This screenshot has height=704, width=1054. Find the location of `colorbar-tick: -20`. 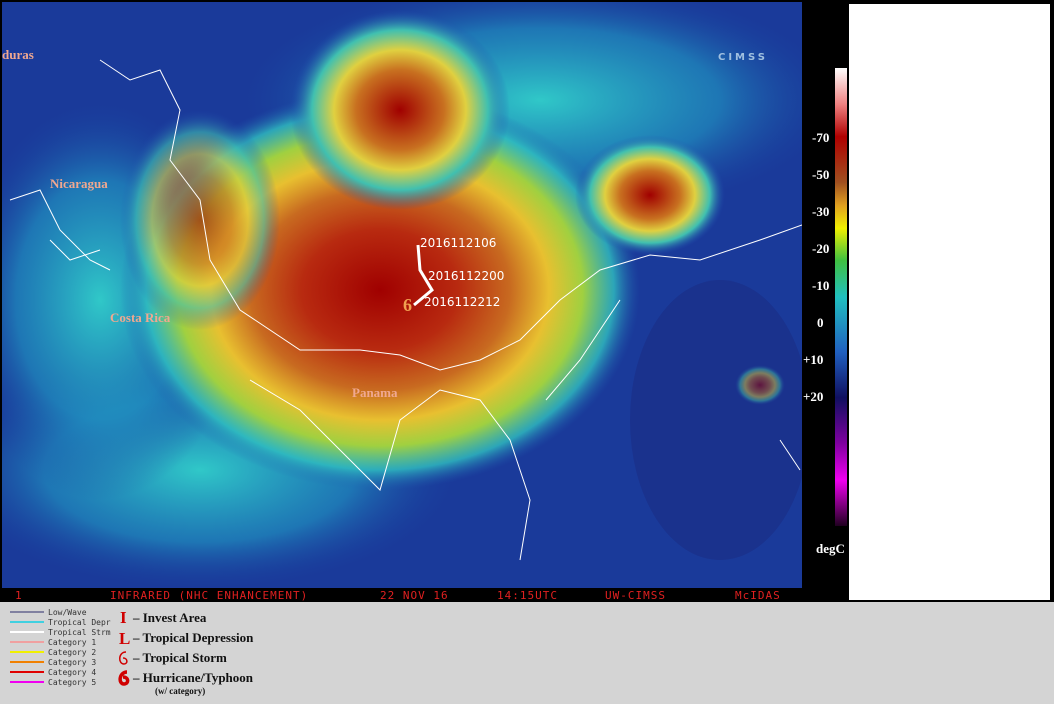

colorbar-tick: -20 is located at coordinates (820, 248).